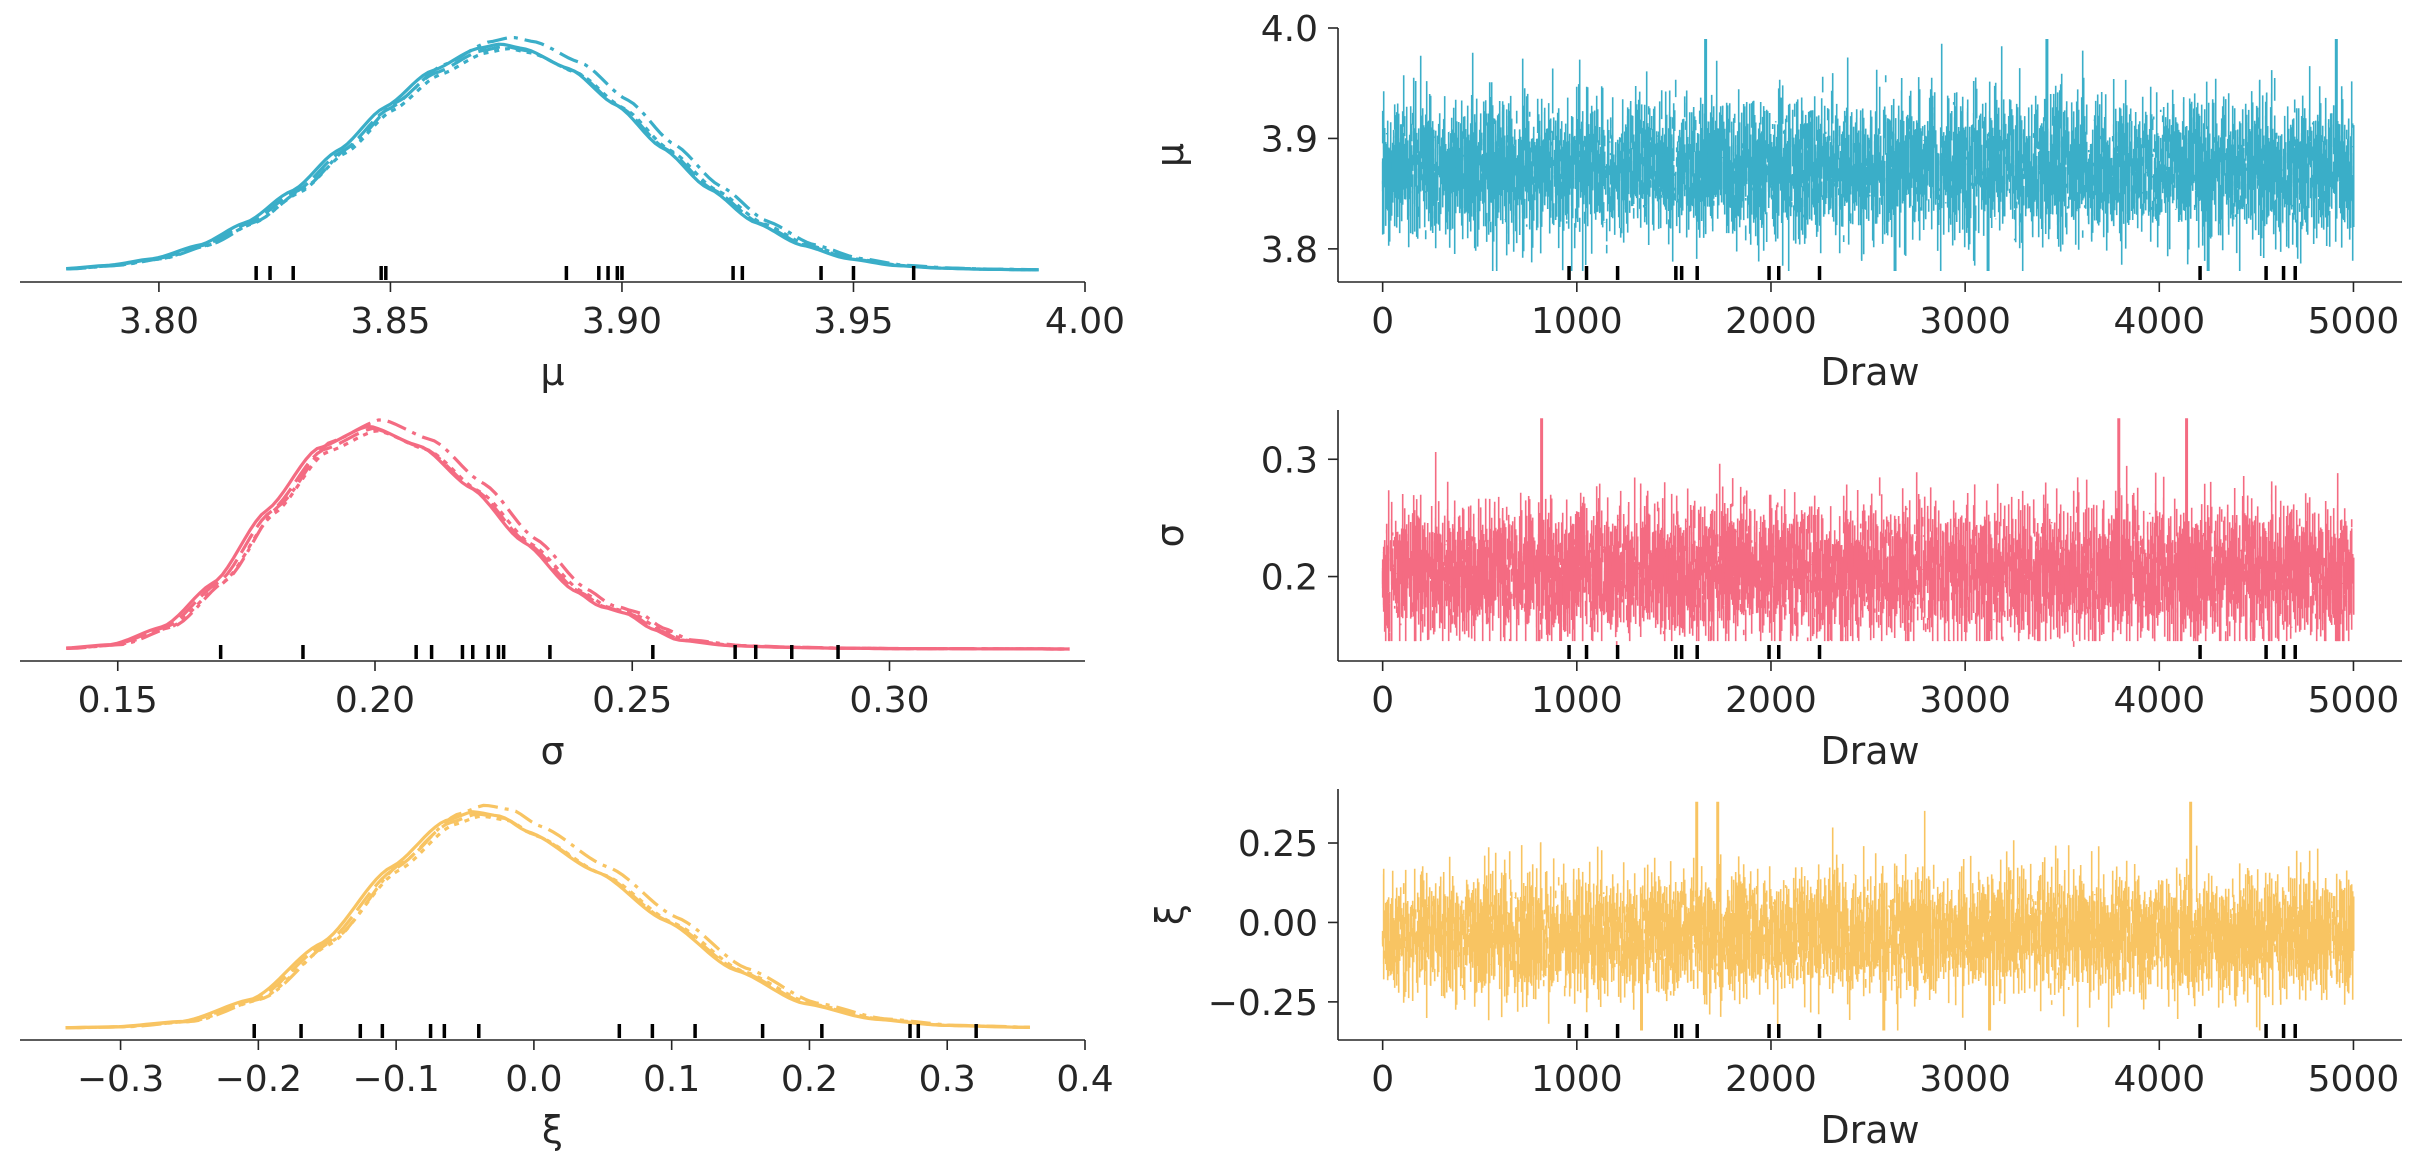 The image size is (2423, 1172). What do you see at coordinates (1263, 1003) in the screenshot?
I see `xi-trace-y-tick-label: −0.25` at bounding box center [1263, 1003].